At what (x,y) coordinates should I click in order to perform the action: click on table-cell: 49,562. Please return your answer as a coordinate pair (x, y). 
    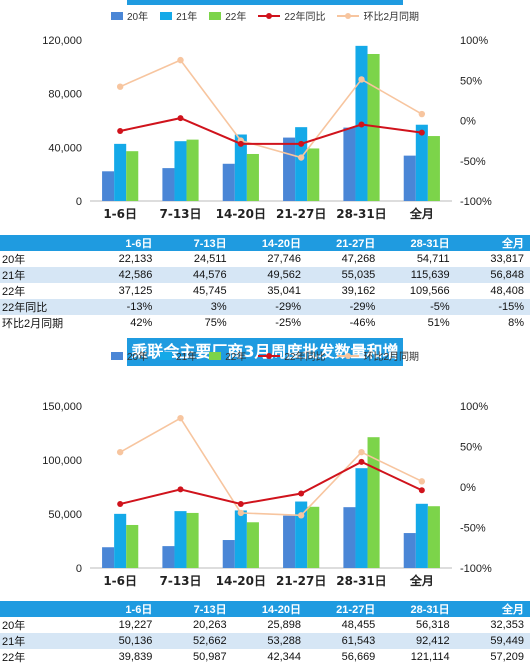
    Looking at the image, I should click on (269, 275).